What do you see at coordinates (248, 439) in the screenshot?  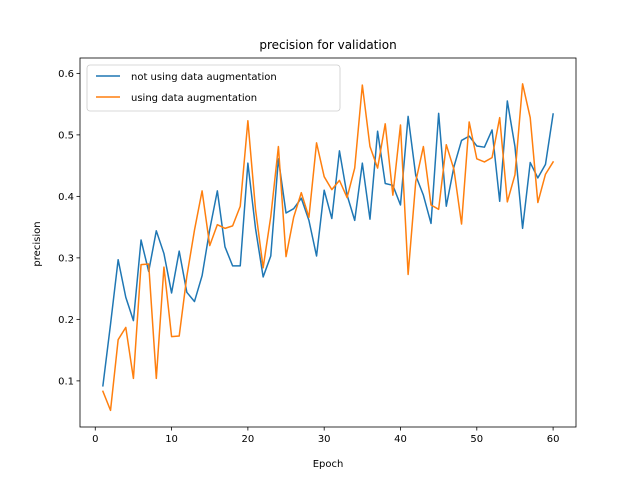 I see `x-tick-label: 20` at bounding box center [248, 439].